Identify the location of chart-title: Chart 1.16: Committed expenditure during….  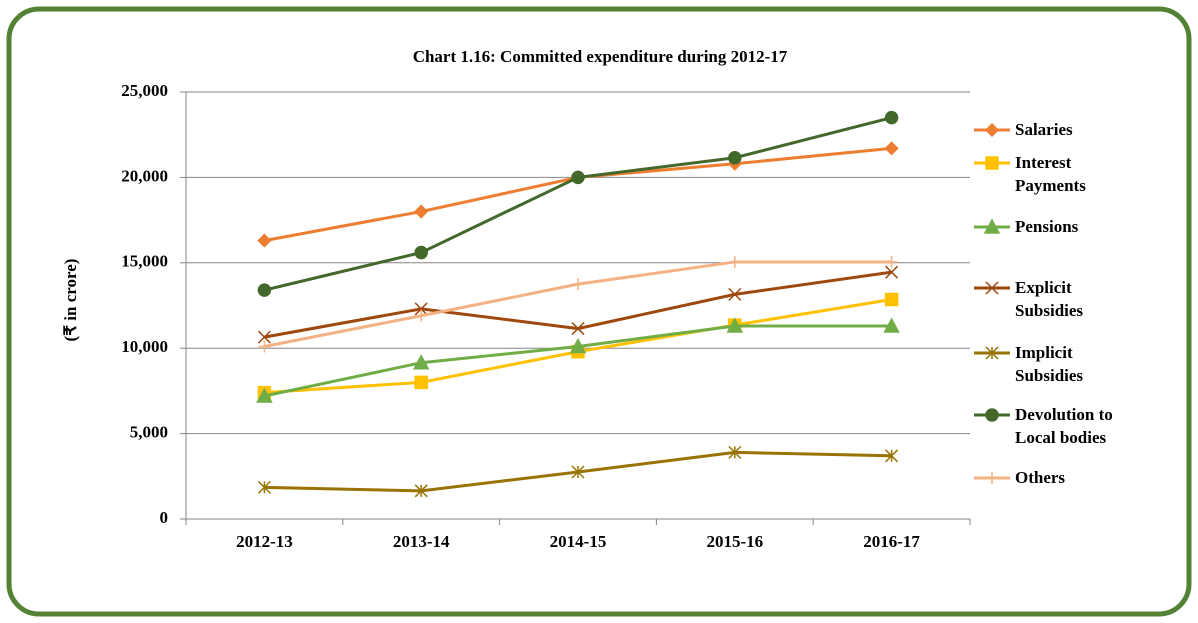
(600, 56).